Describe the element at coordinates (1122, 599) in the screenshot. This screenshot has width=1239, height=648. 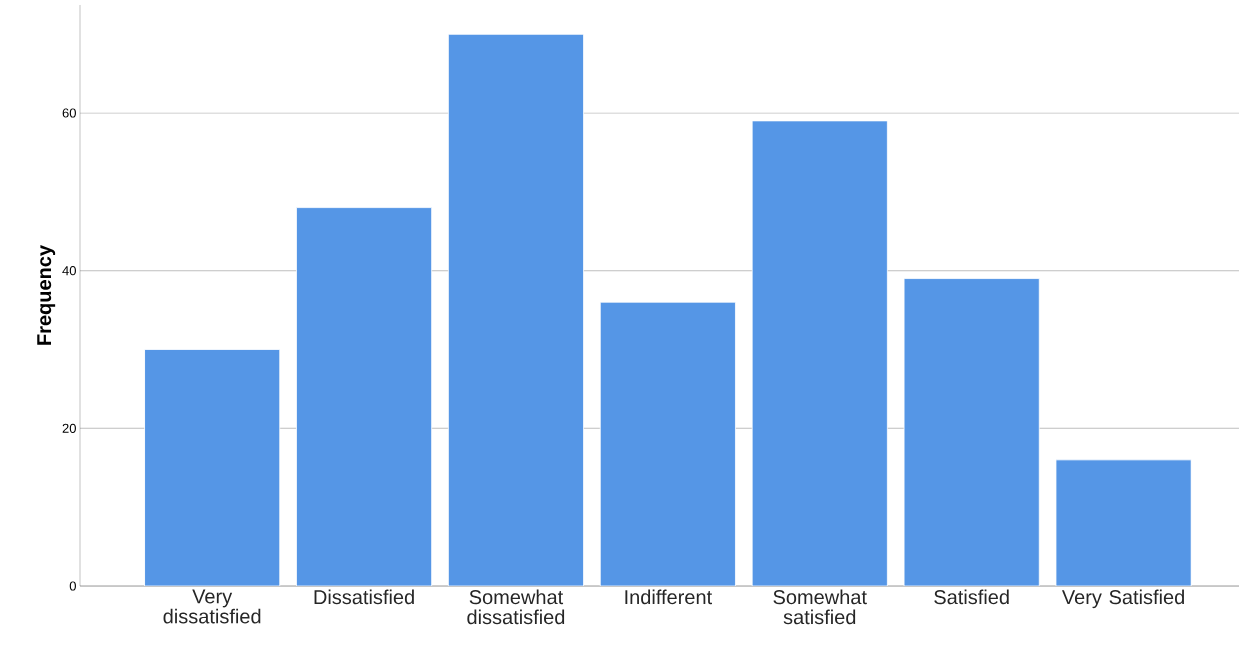
I see `x-tick-label: Very Satisfied` at that location.